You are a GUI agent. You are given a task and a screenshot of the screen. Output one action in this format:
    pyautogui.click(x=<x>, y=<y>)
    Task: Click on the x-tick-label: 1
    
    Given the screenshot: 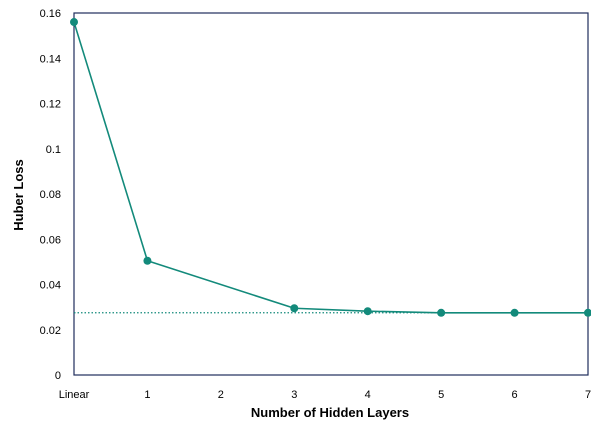 What is the action you would take?
    pyautogui.click(x=147, y=395)
    